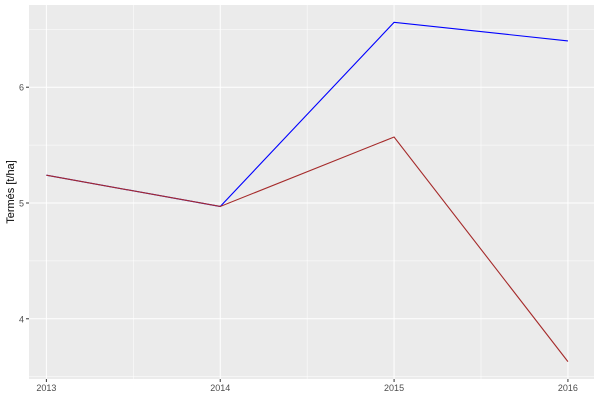 This screenshot has width=600, height=400. What do you see at coordinates (11, 192) in the screenshot?
I see `y-axis-label: Termés [t/ha]` at bounding box center [11, 192].